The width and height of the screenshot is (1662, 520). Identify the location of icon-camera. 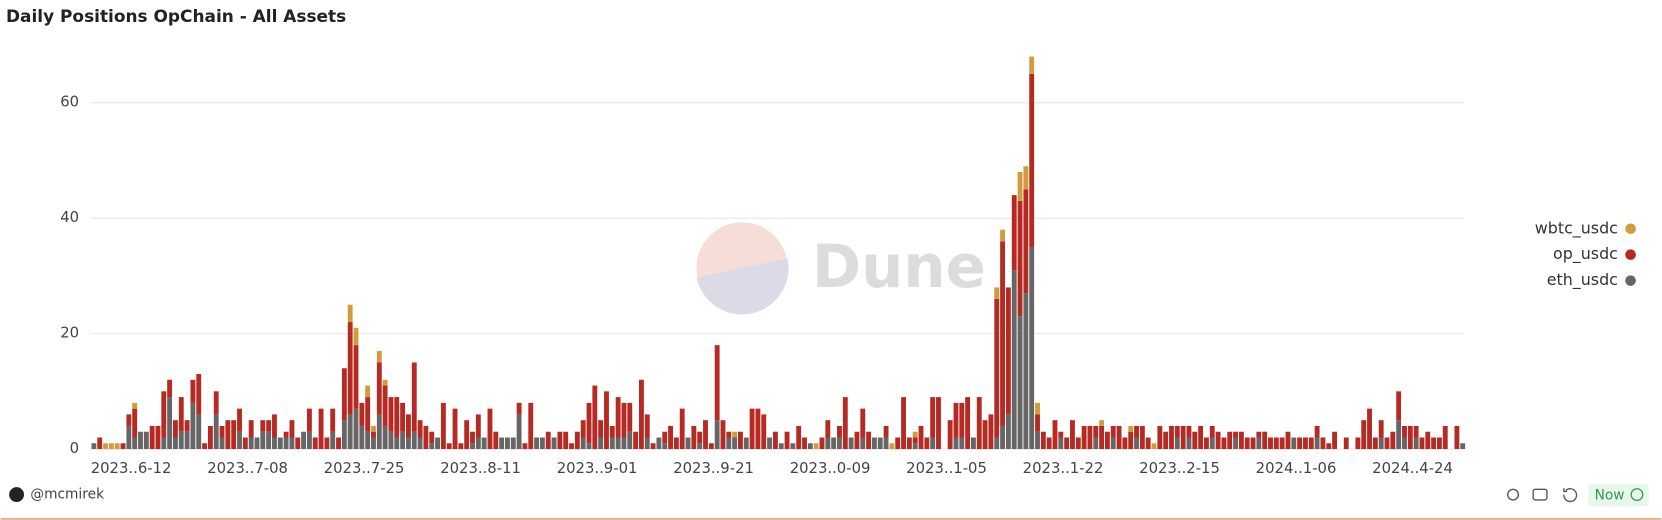
(1540, 494).